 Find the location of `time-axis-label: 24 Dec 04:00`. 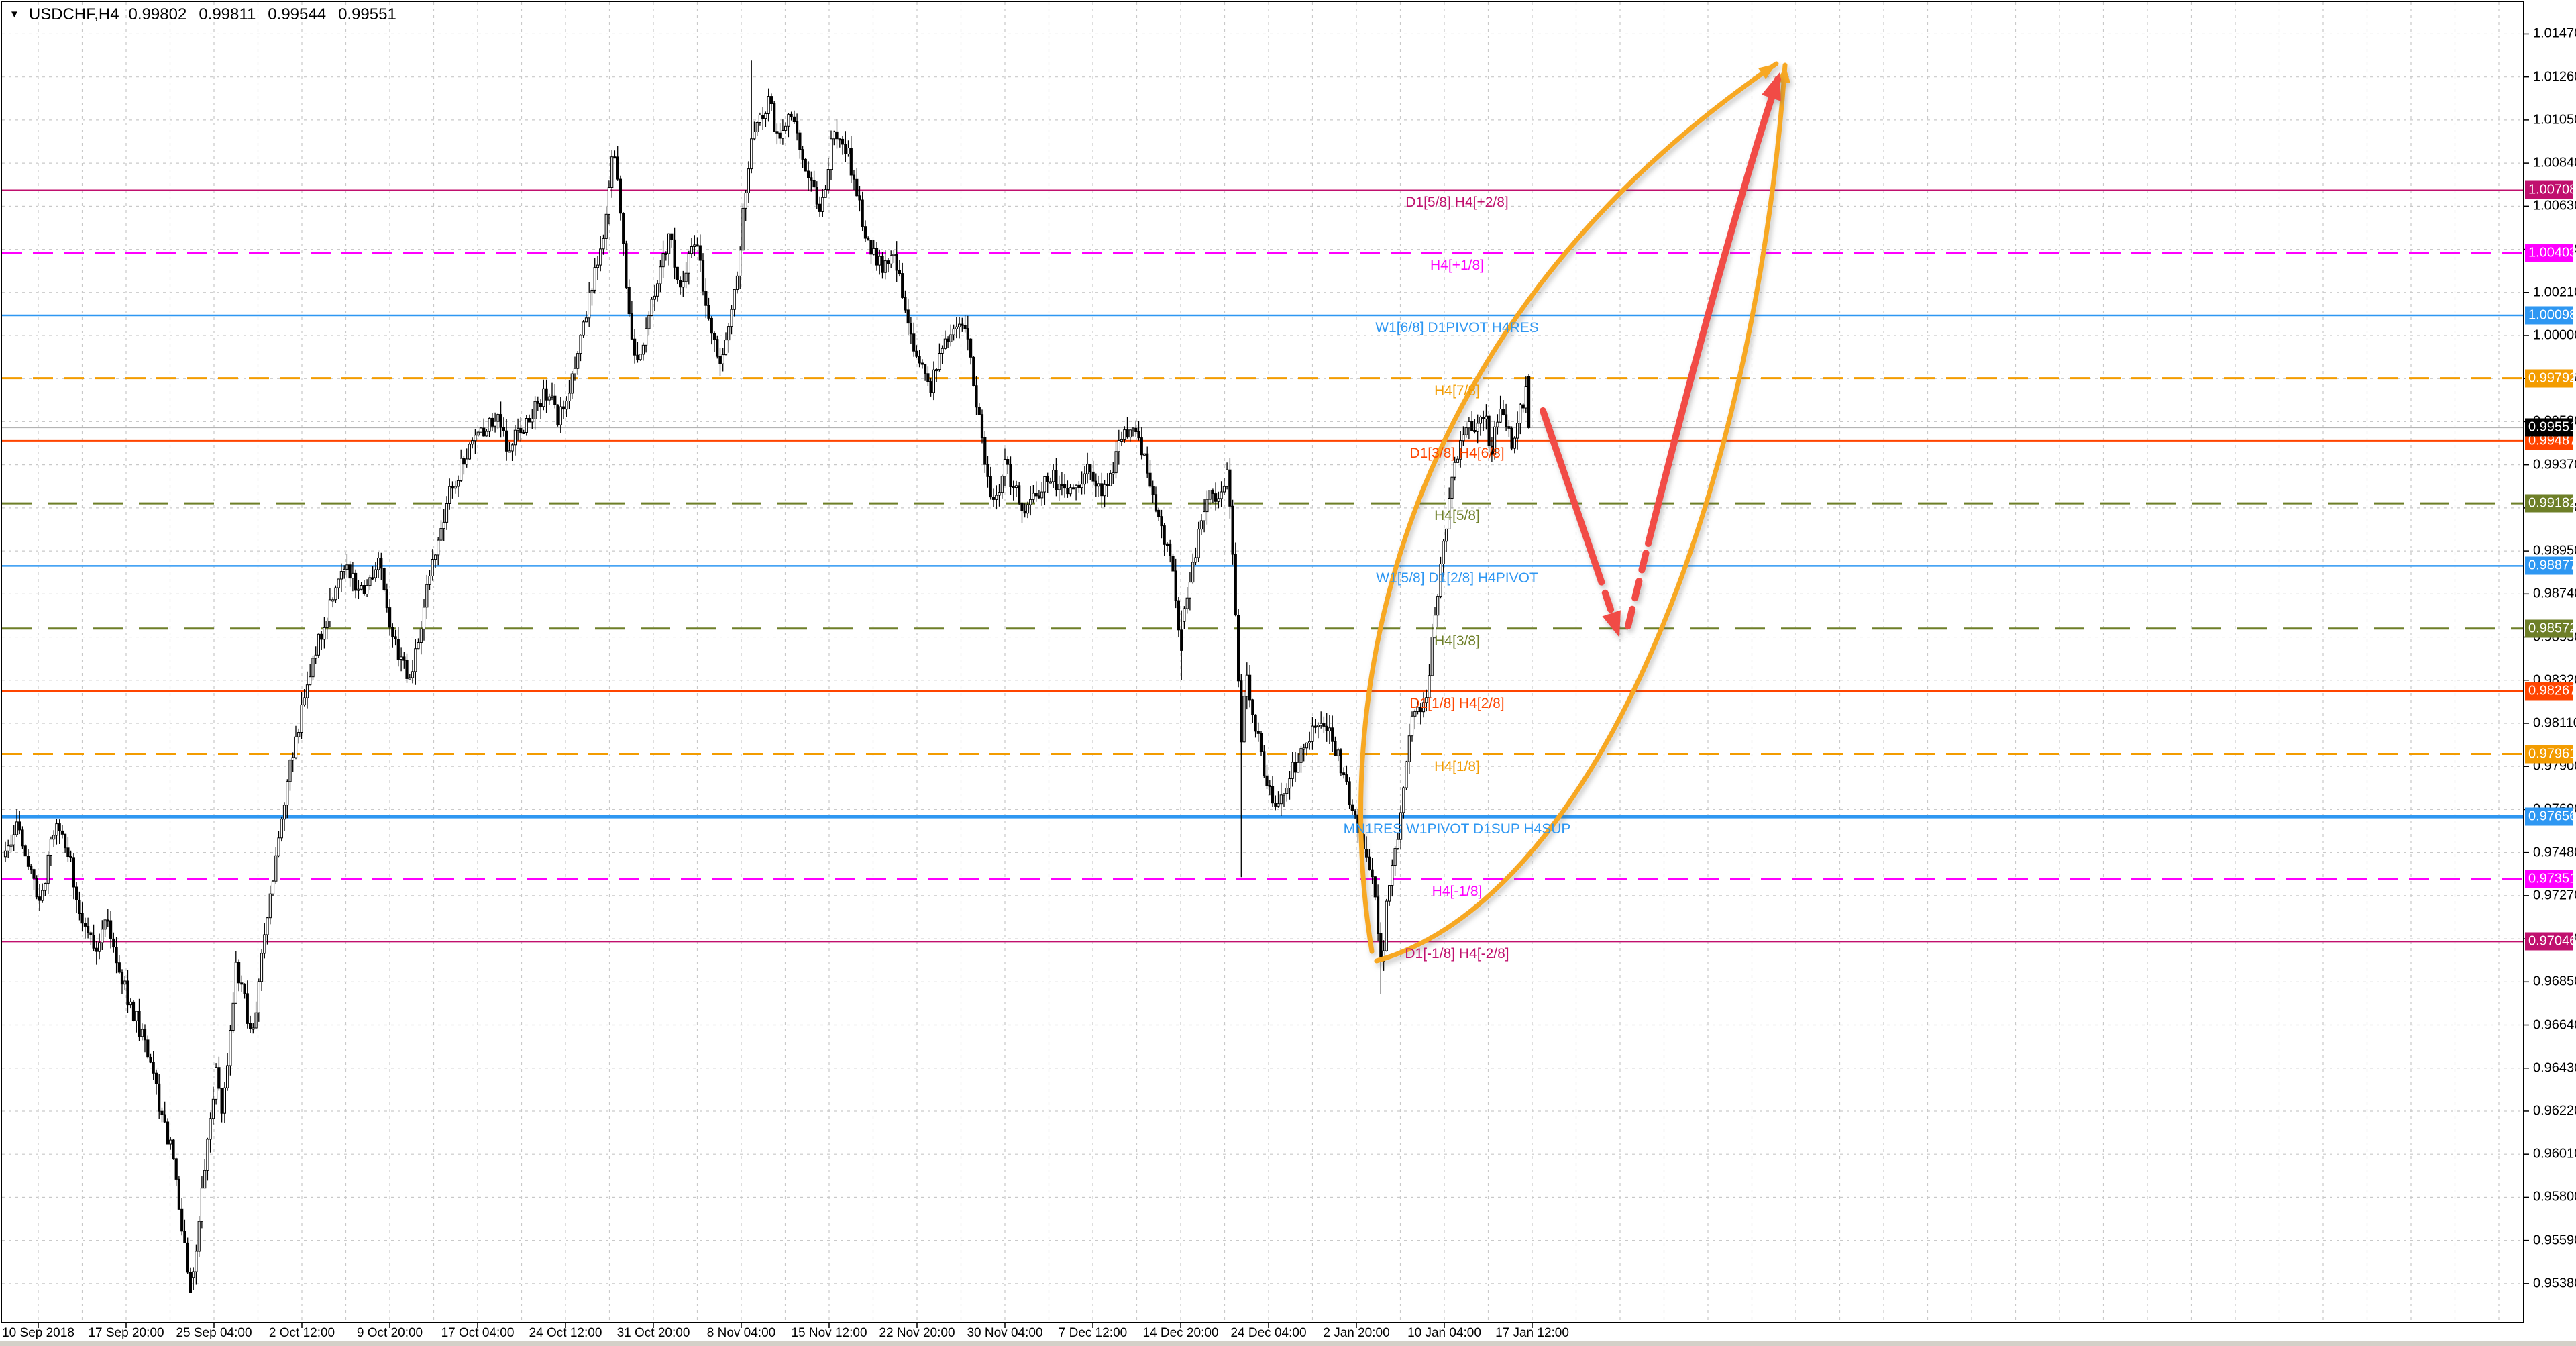

time-axis-label: 24 Dec 04:00 is located at coordinates (1268, 1333).